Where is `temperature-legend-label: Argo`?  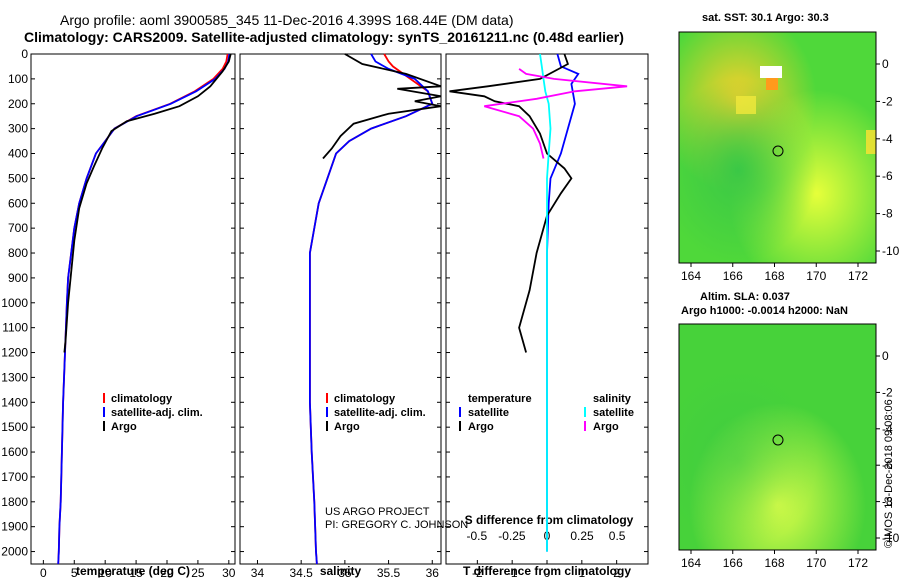 temperature-legend-label: Argo is located at coordinates (124, 427).